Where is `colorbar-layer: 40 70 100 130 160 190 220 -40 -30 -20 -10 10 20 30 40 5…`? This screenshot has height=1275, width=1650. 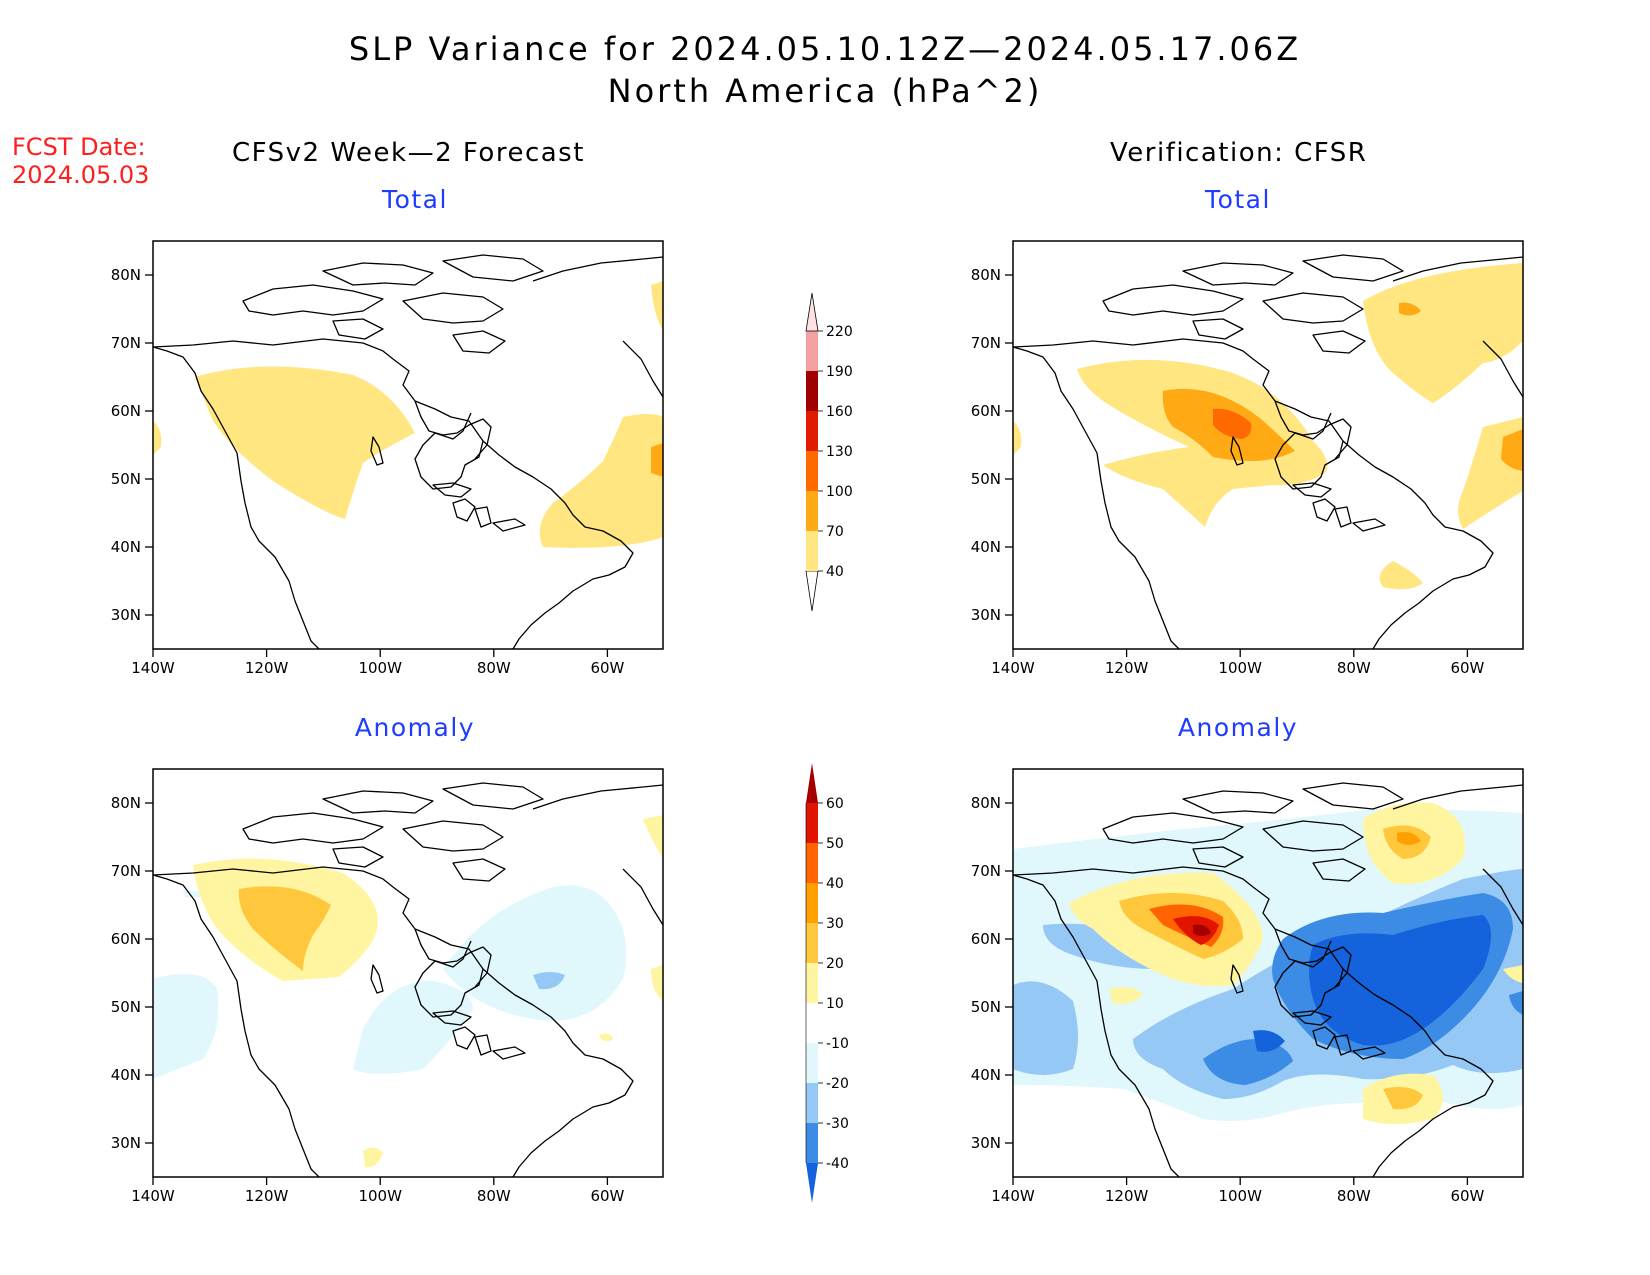
colorbar-layer: 40 70 100 130 160 190 220 -40 -30 -20 -10 10 20 30 40 5… is located at coordinates (829, 747).